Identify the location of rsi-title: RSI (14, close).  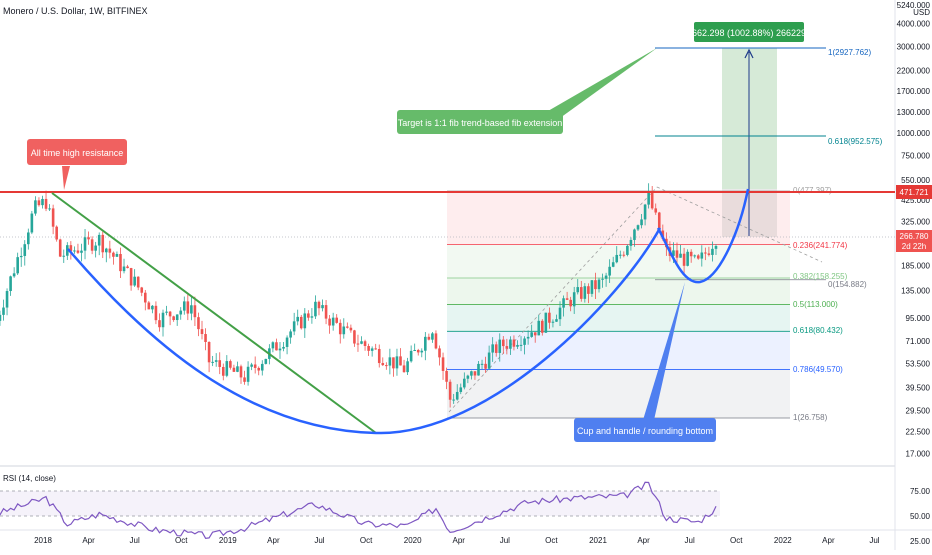
(29, 478).